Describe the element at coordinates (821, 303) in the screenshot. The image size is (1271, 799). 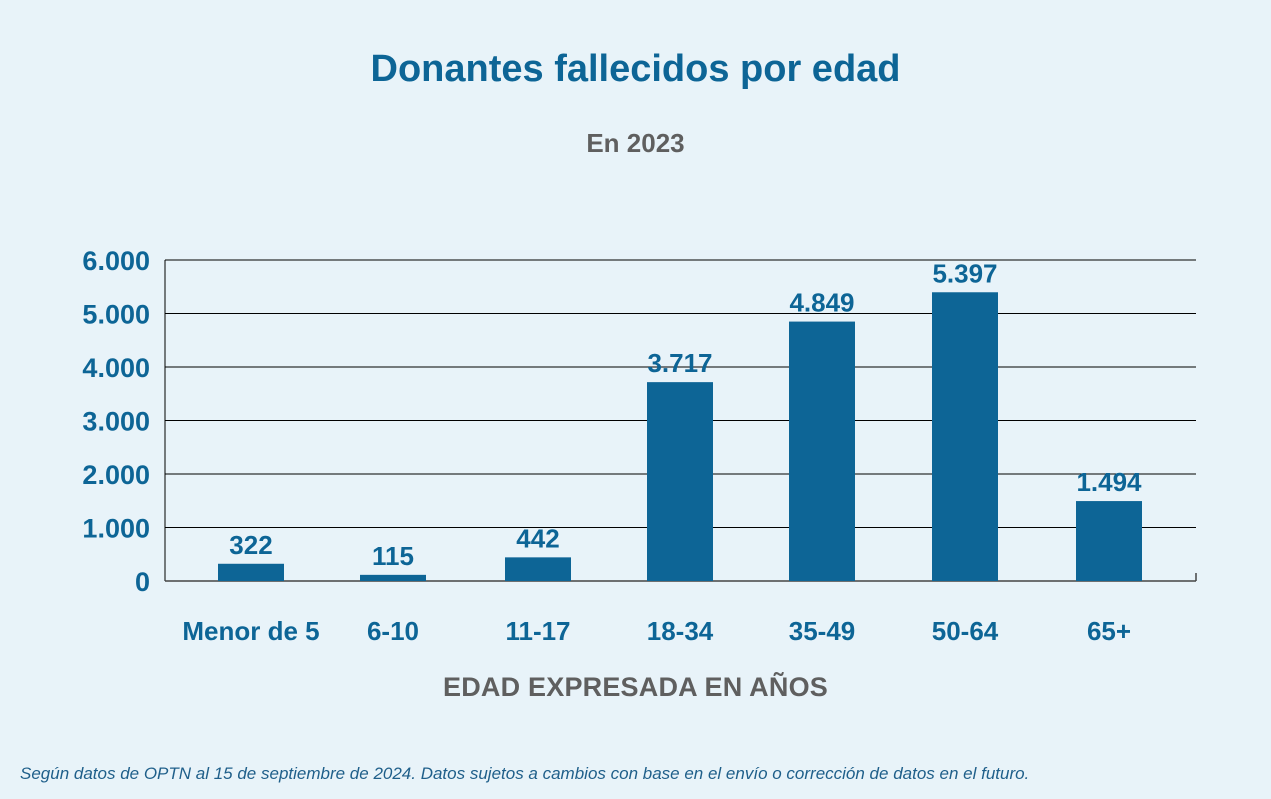
I see `bar-value-label: 4.849` at that location.